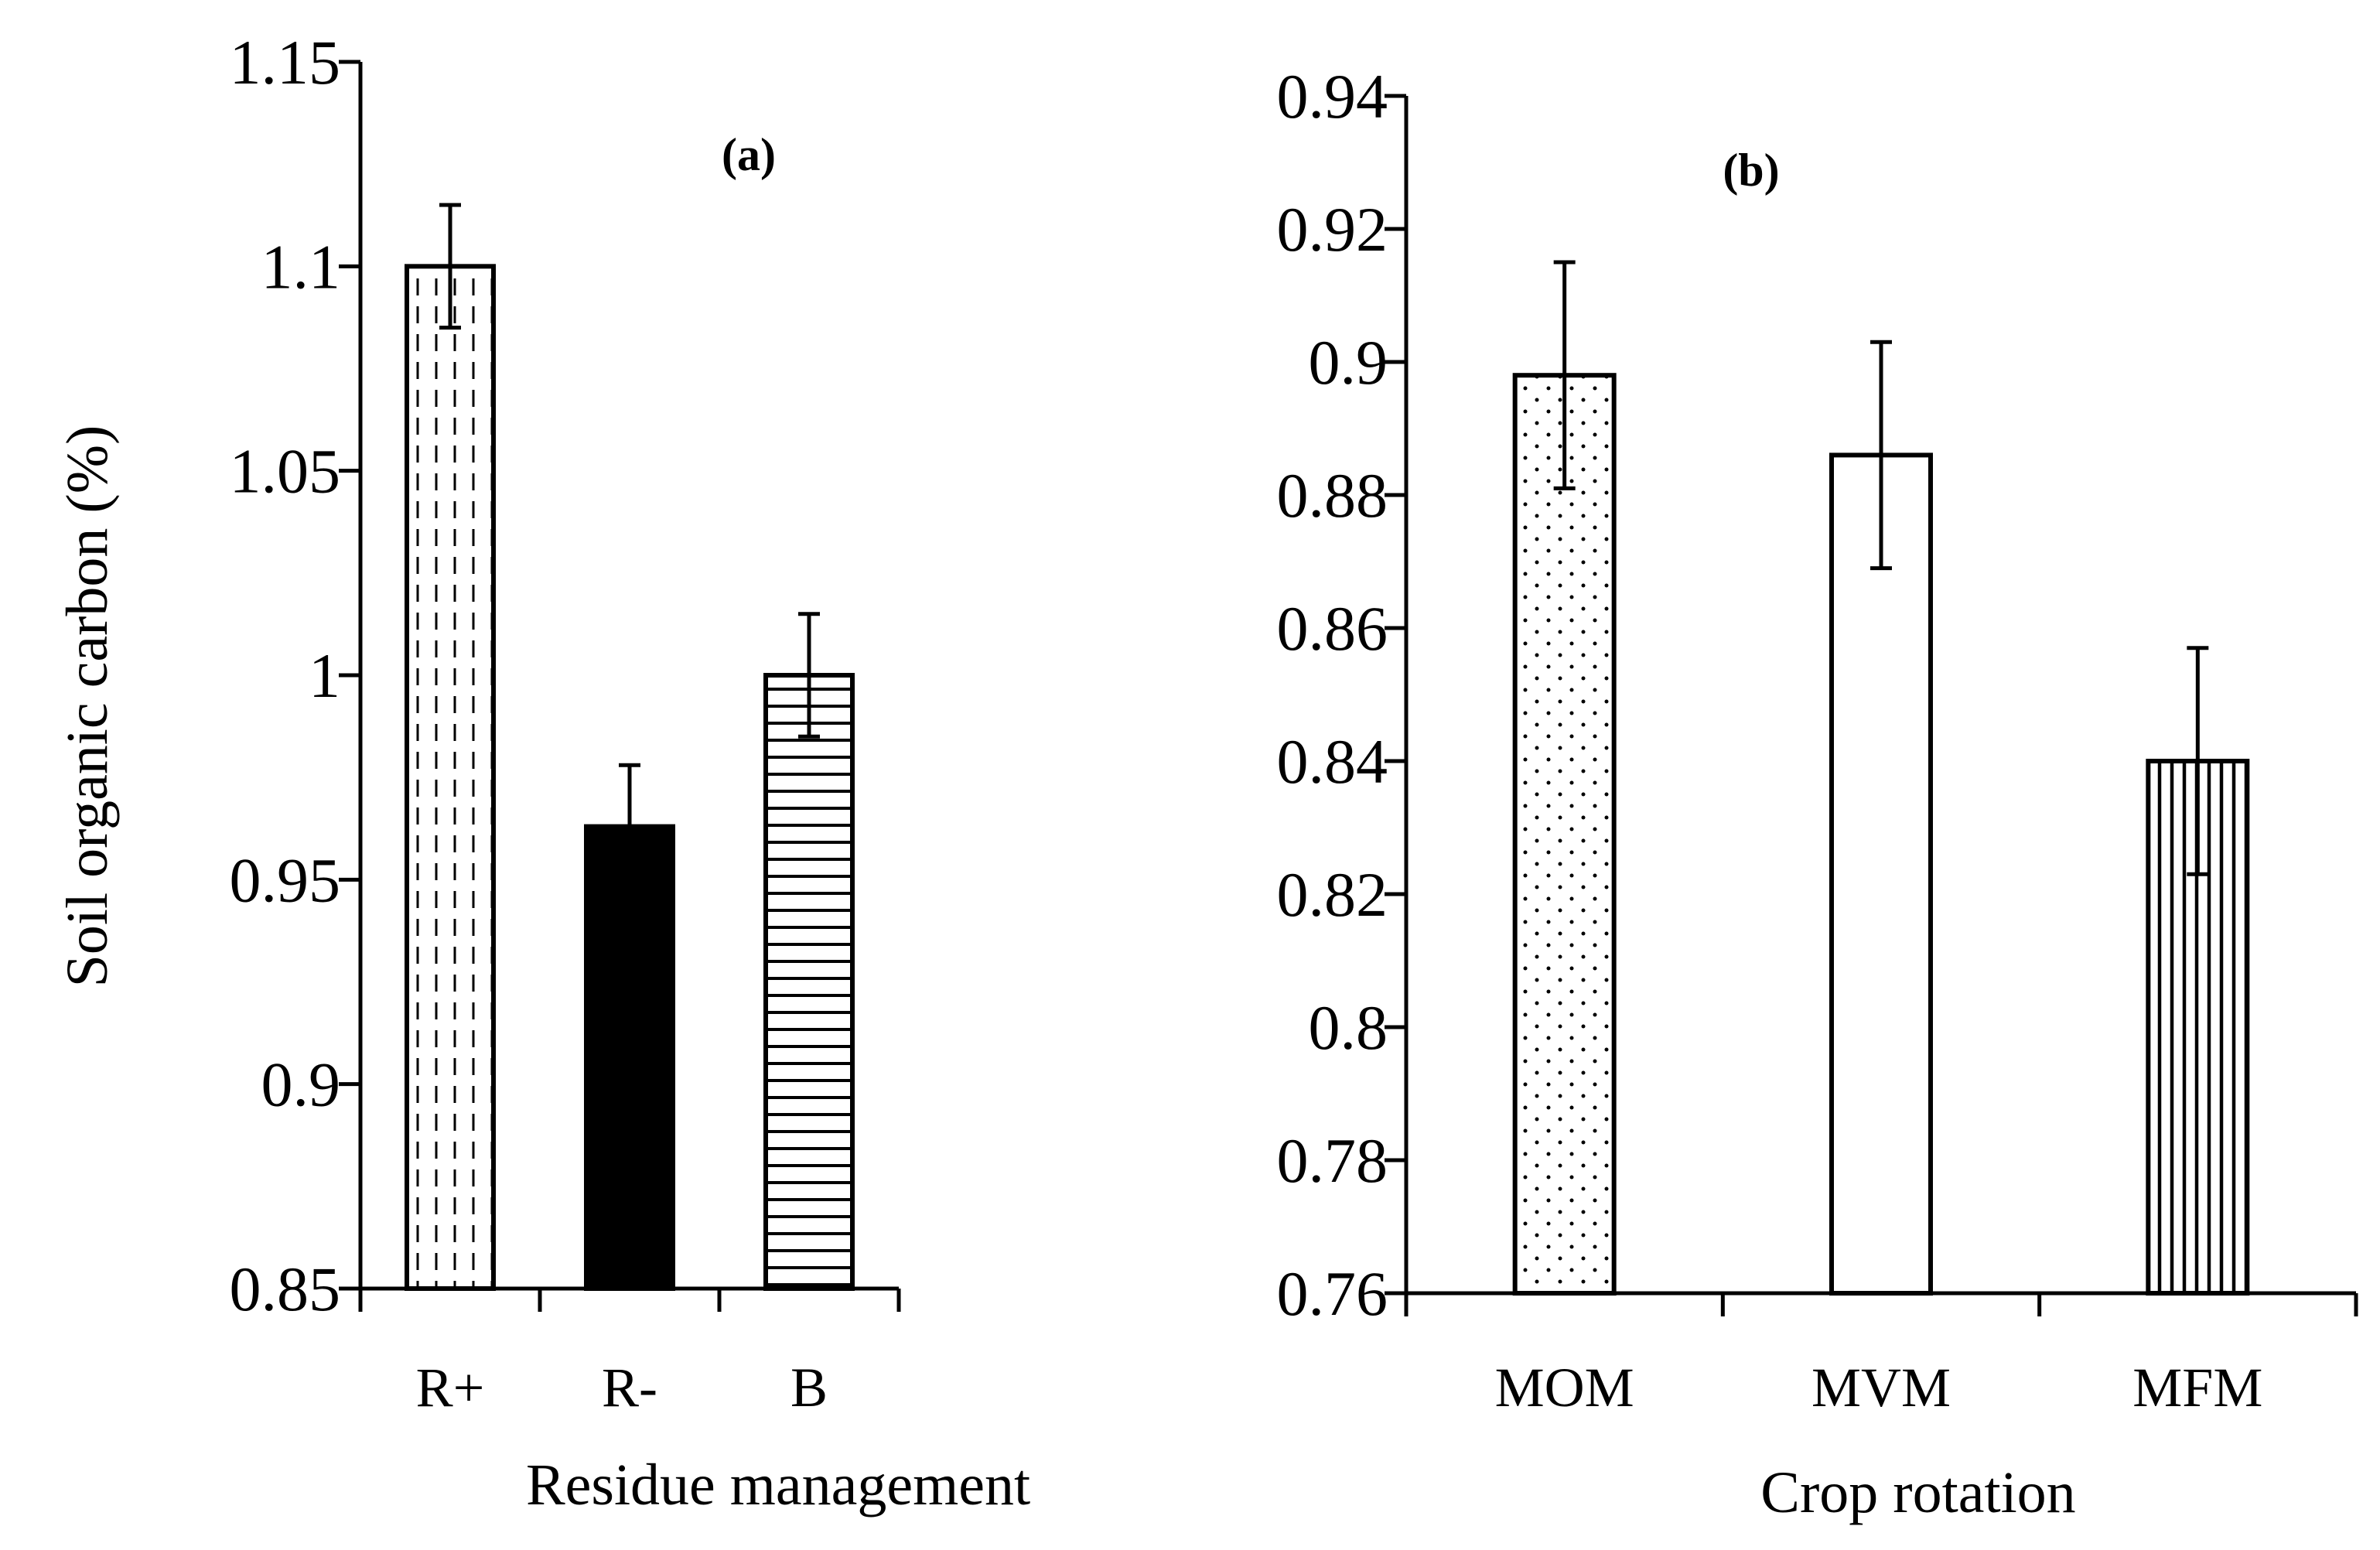  I want to click on y-tick-label: 0.76, so click(1332, 1293).